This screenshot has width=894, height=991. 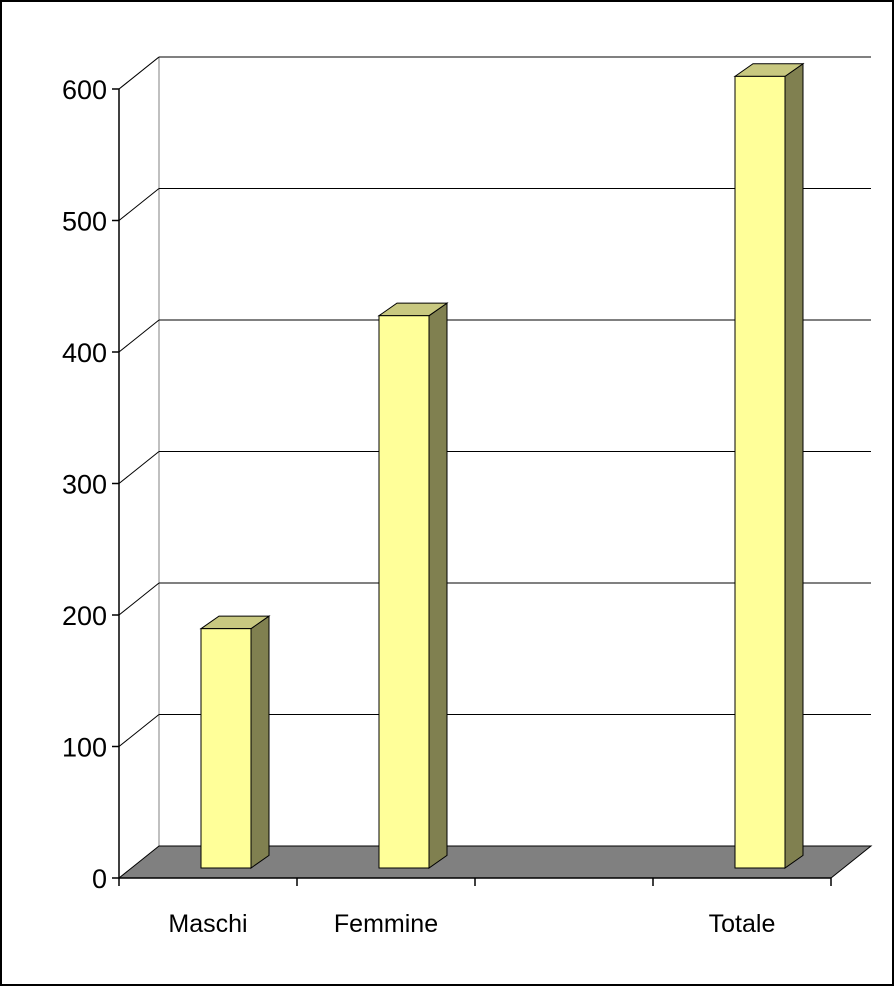 What do you see at coordinates (84, 485) in the screenshot?
I see `y-tick-label: 300` at bounding box center [84, 485].